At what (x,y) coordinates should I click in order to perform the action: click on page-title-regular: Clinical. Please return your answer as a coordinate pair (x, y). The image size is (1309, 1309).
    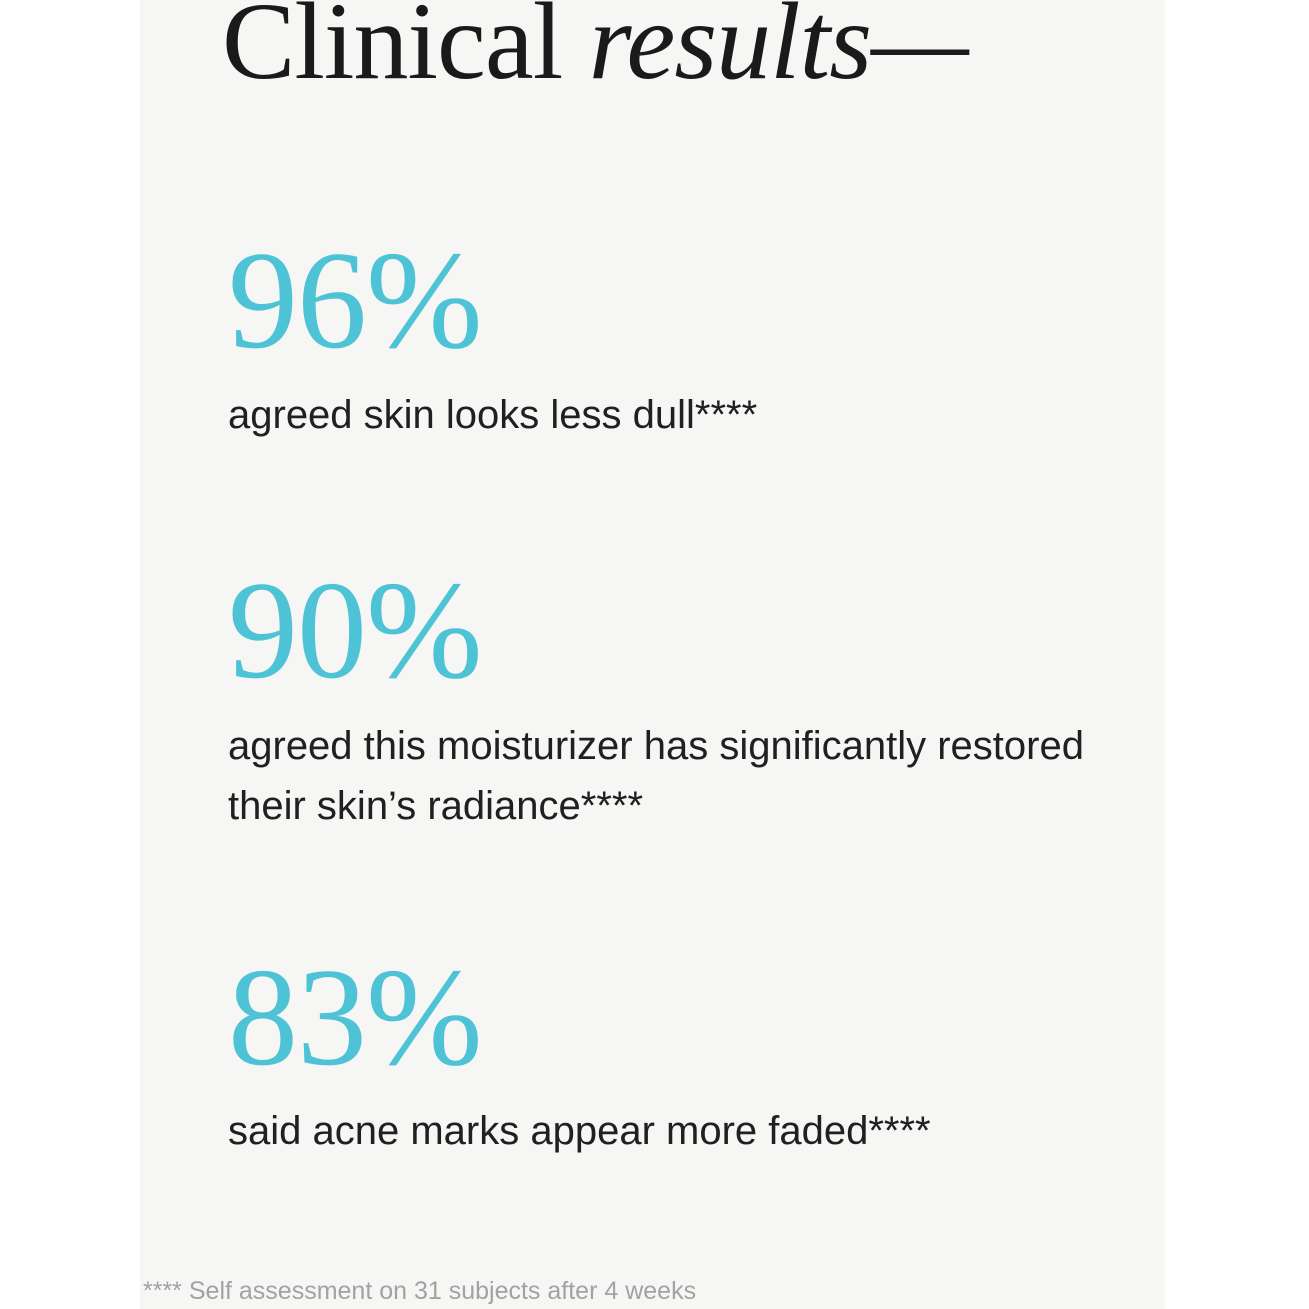
    Looking at the image, I should click on (405, 51).